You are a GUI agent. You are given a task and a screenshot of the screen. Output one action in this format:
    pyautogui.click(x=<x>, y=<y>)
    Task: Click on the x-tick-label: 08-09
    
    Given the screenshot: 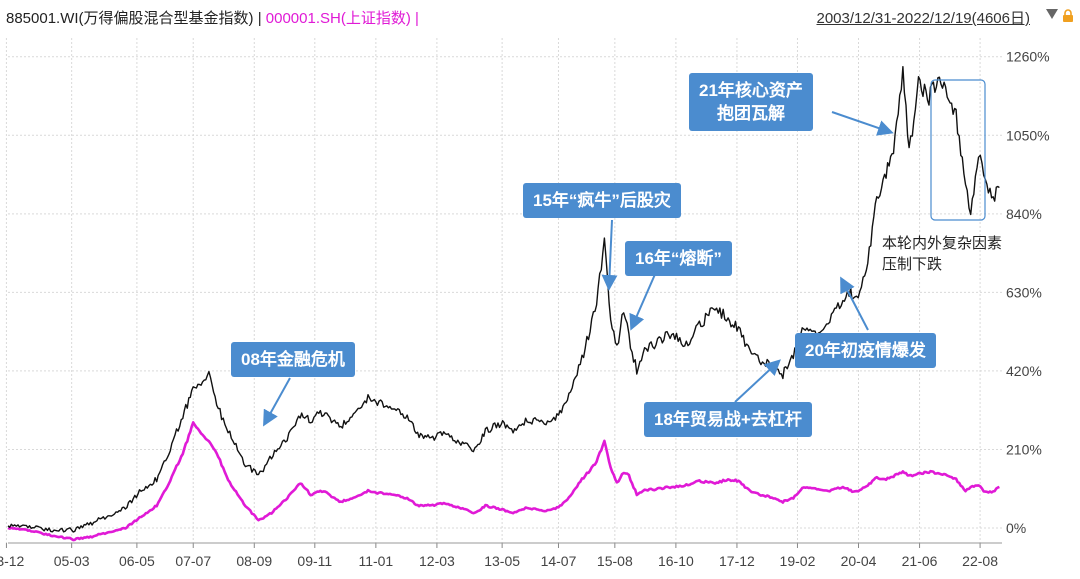 What is the action you would take?
    pyautogui.click(x=254, y=561)
    